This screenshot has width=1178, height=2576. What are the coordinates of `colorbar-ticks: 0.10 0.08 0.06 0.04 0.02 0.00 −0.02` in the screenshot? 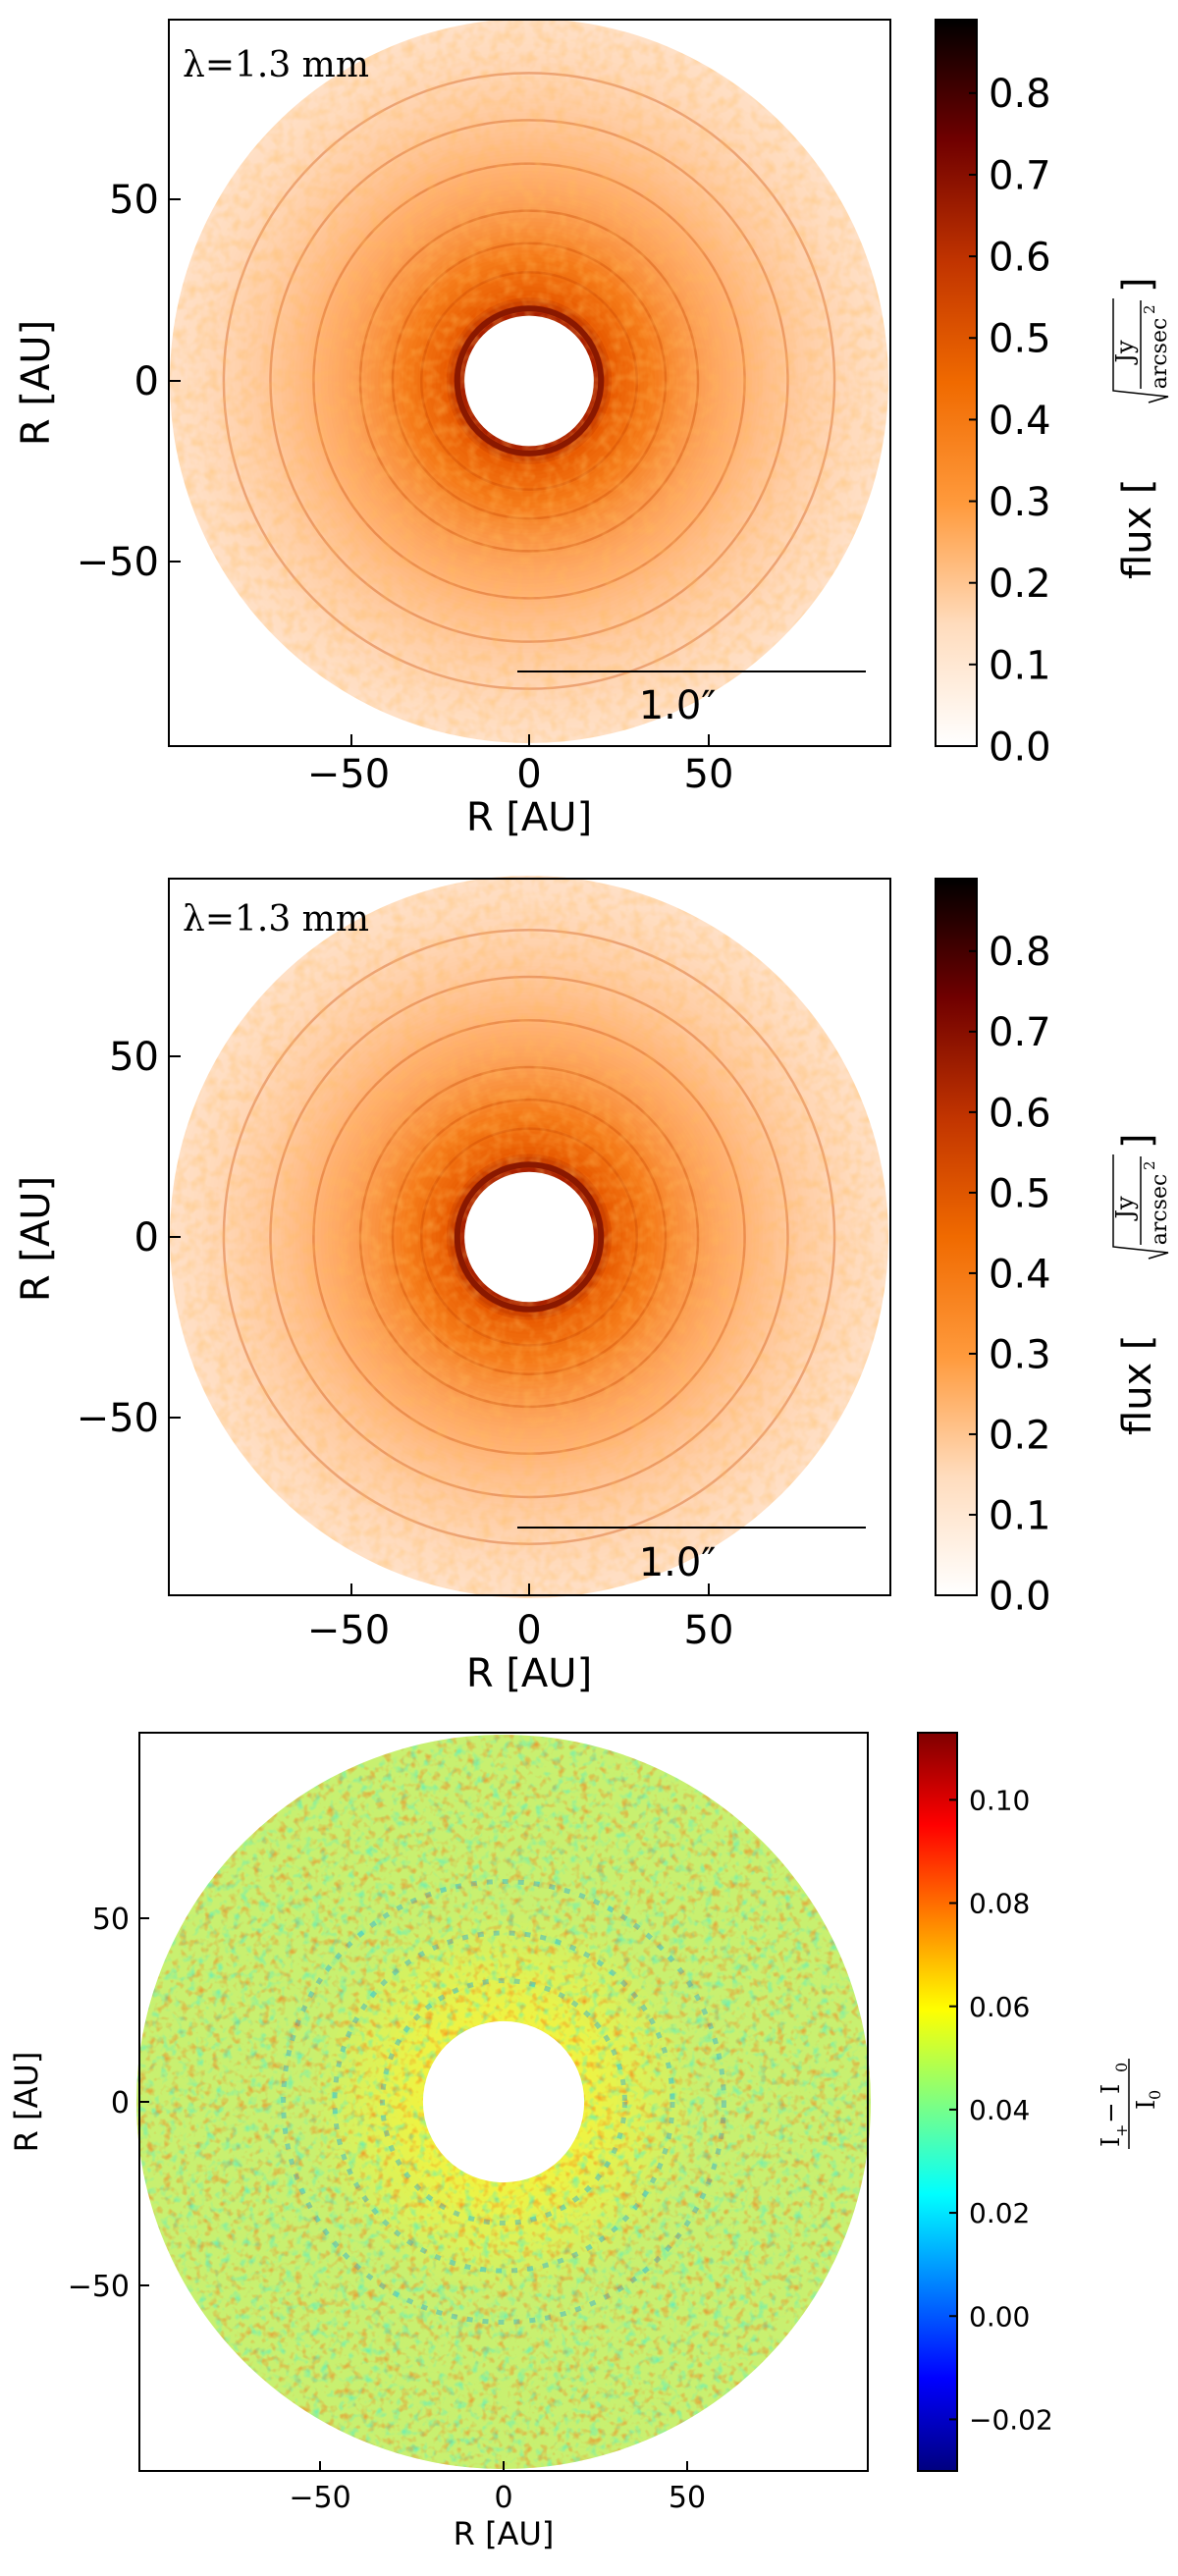 It's located at (1001, 2110).